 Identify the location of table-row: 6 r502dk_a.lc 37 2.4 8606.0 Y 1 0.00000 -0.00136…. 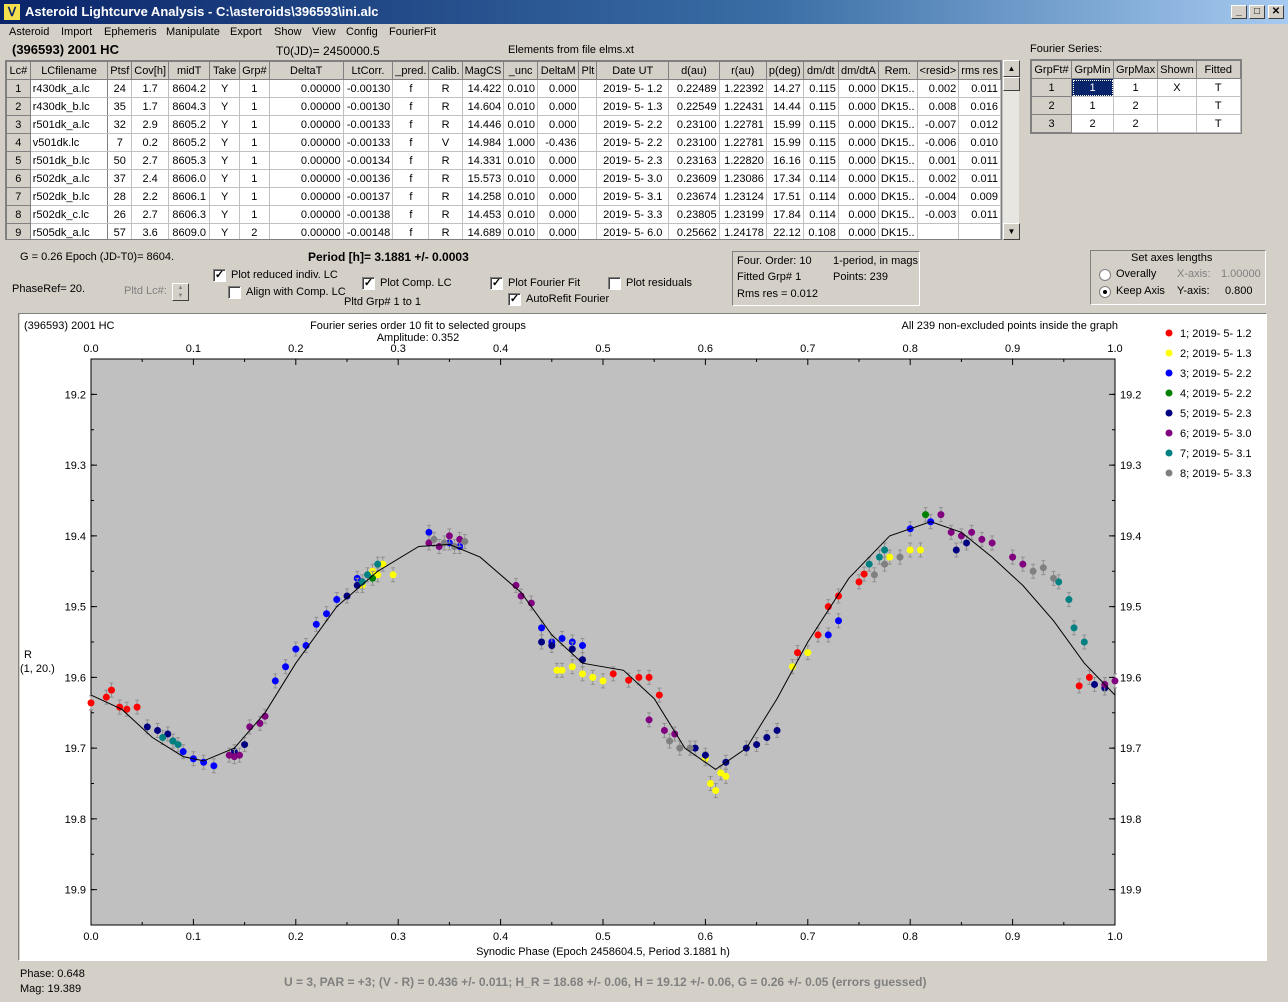
(503, 178).